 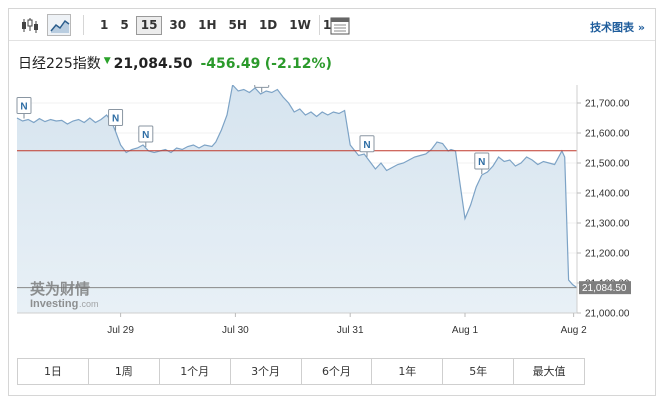 What do you see at coordinates (207, 25) in the screenshot?
I see `interval-1h: 1H` at bounding box center [207, 25].